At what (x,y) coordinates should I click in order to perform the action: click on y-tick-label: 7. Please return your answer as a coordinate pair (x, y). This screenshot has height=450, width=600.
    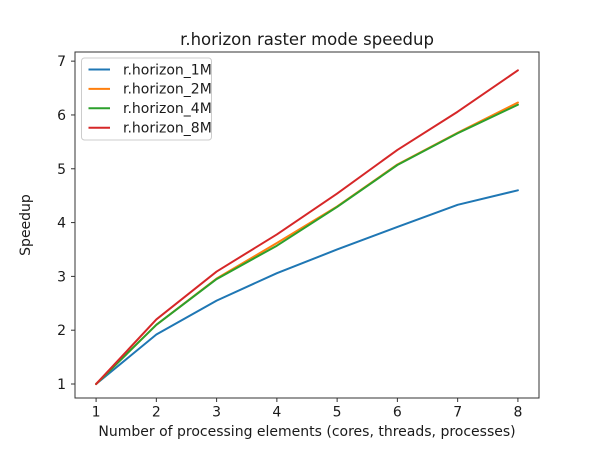
    Looking at the image, I should click on (61, 62).